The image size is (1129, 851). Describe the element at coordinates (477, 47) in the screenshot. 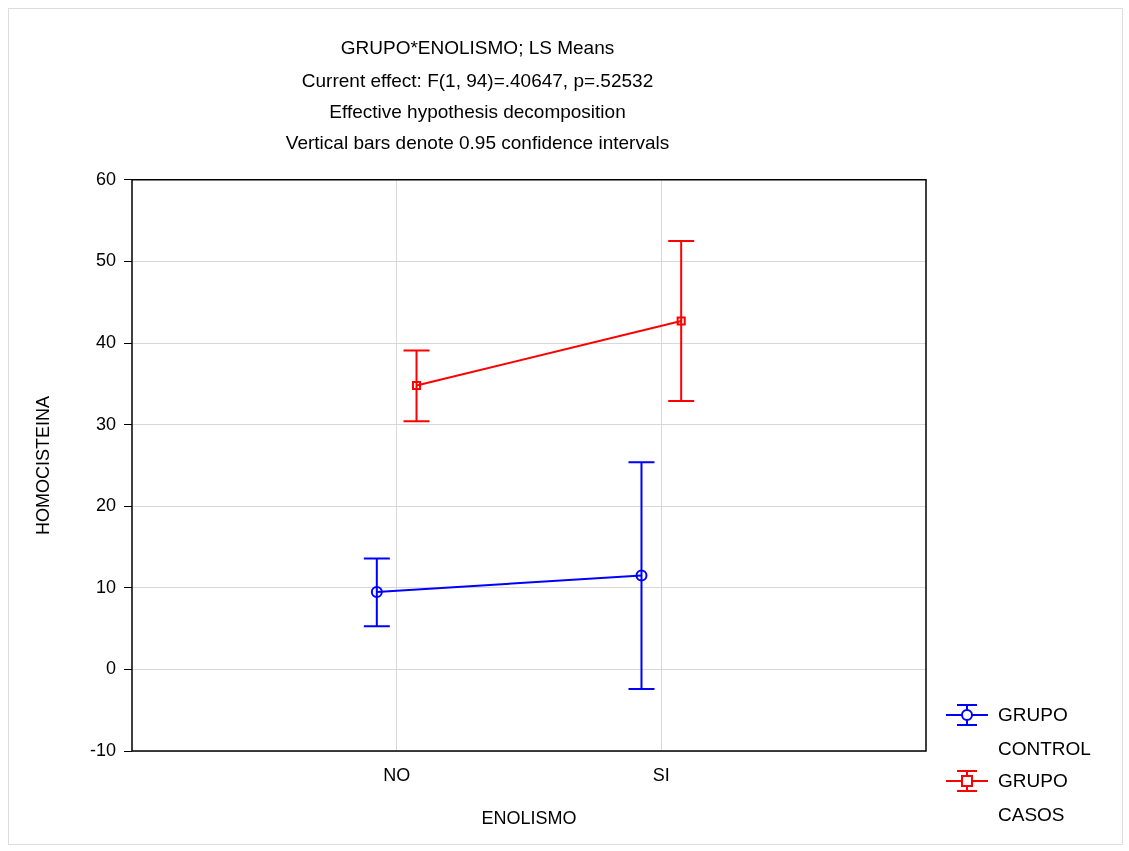

I see `chart-title: GRUPO*ENOLISMO; LS Means` at that location.